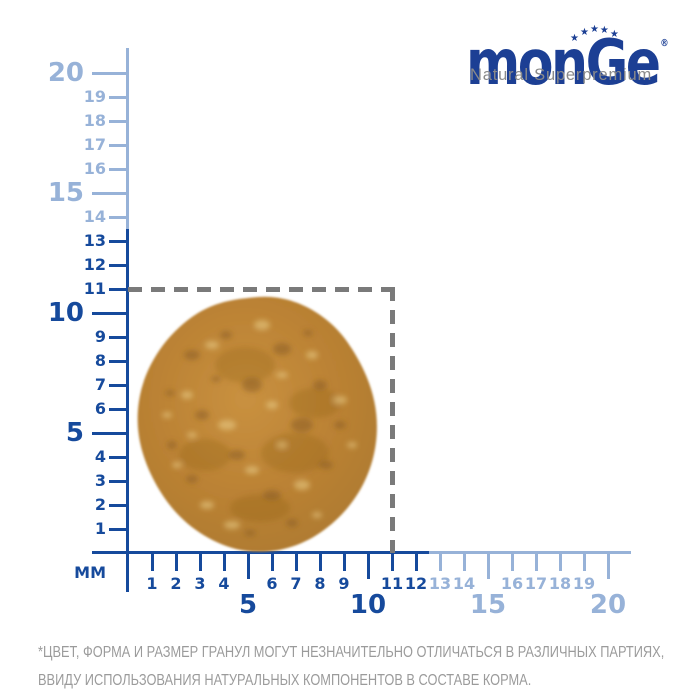  I want to click on x-tick-label: 10, so click(368, 605).